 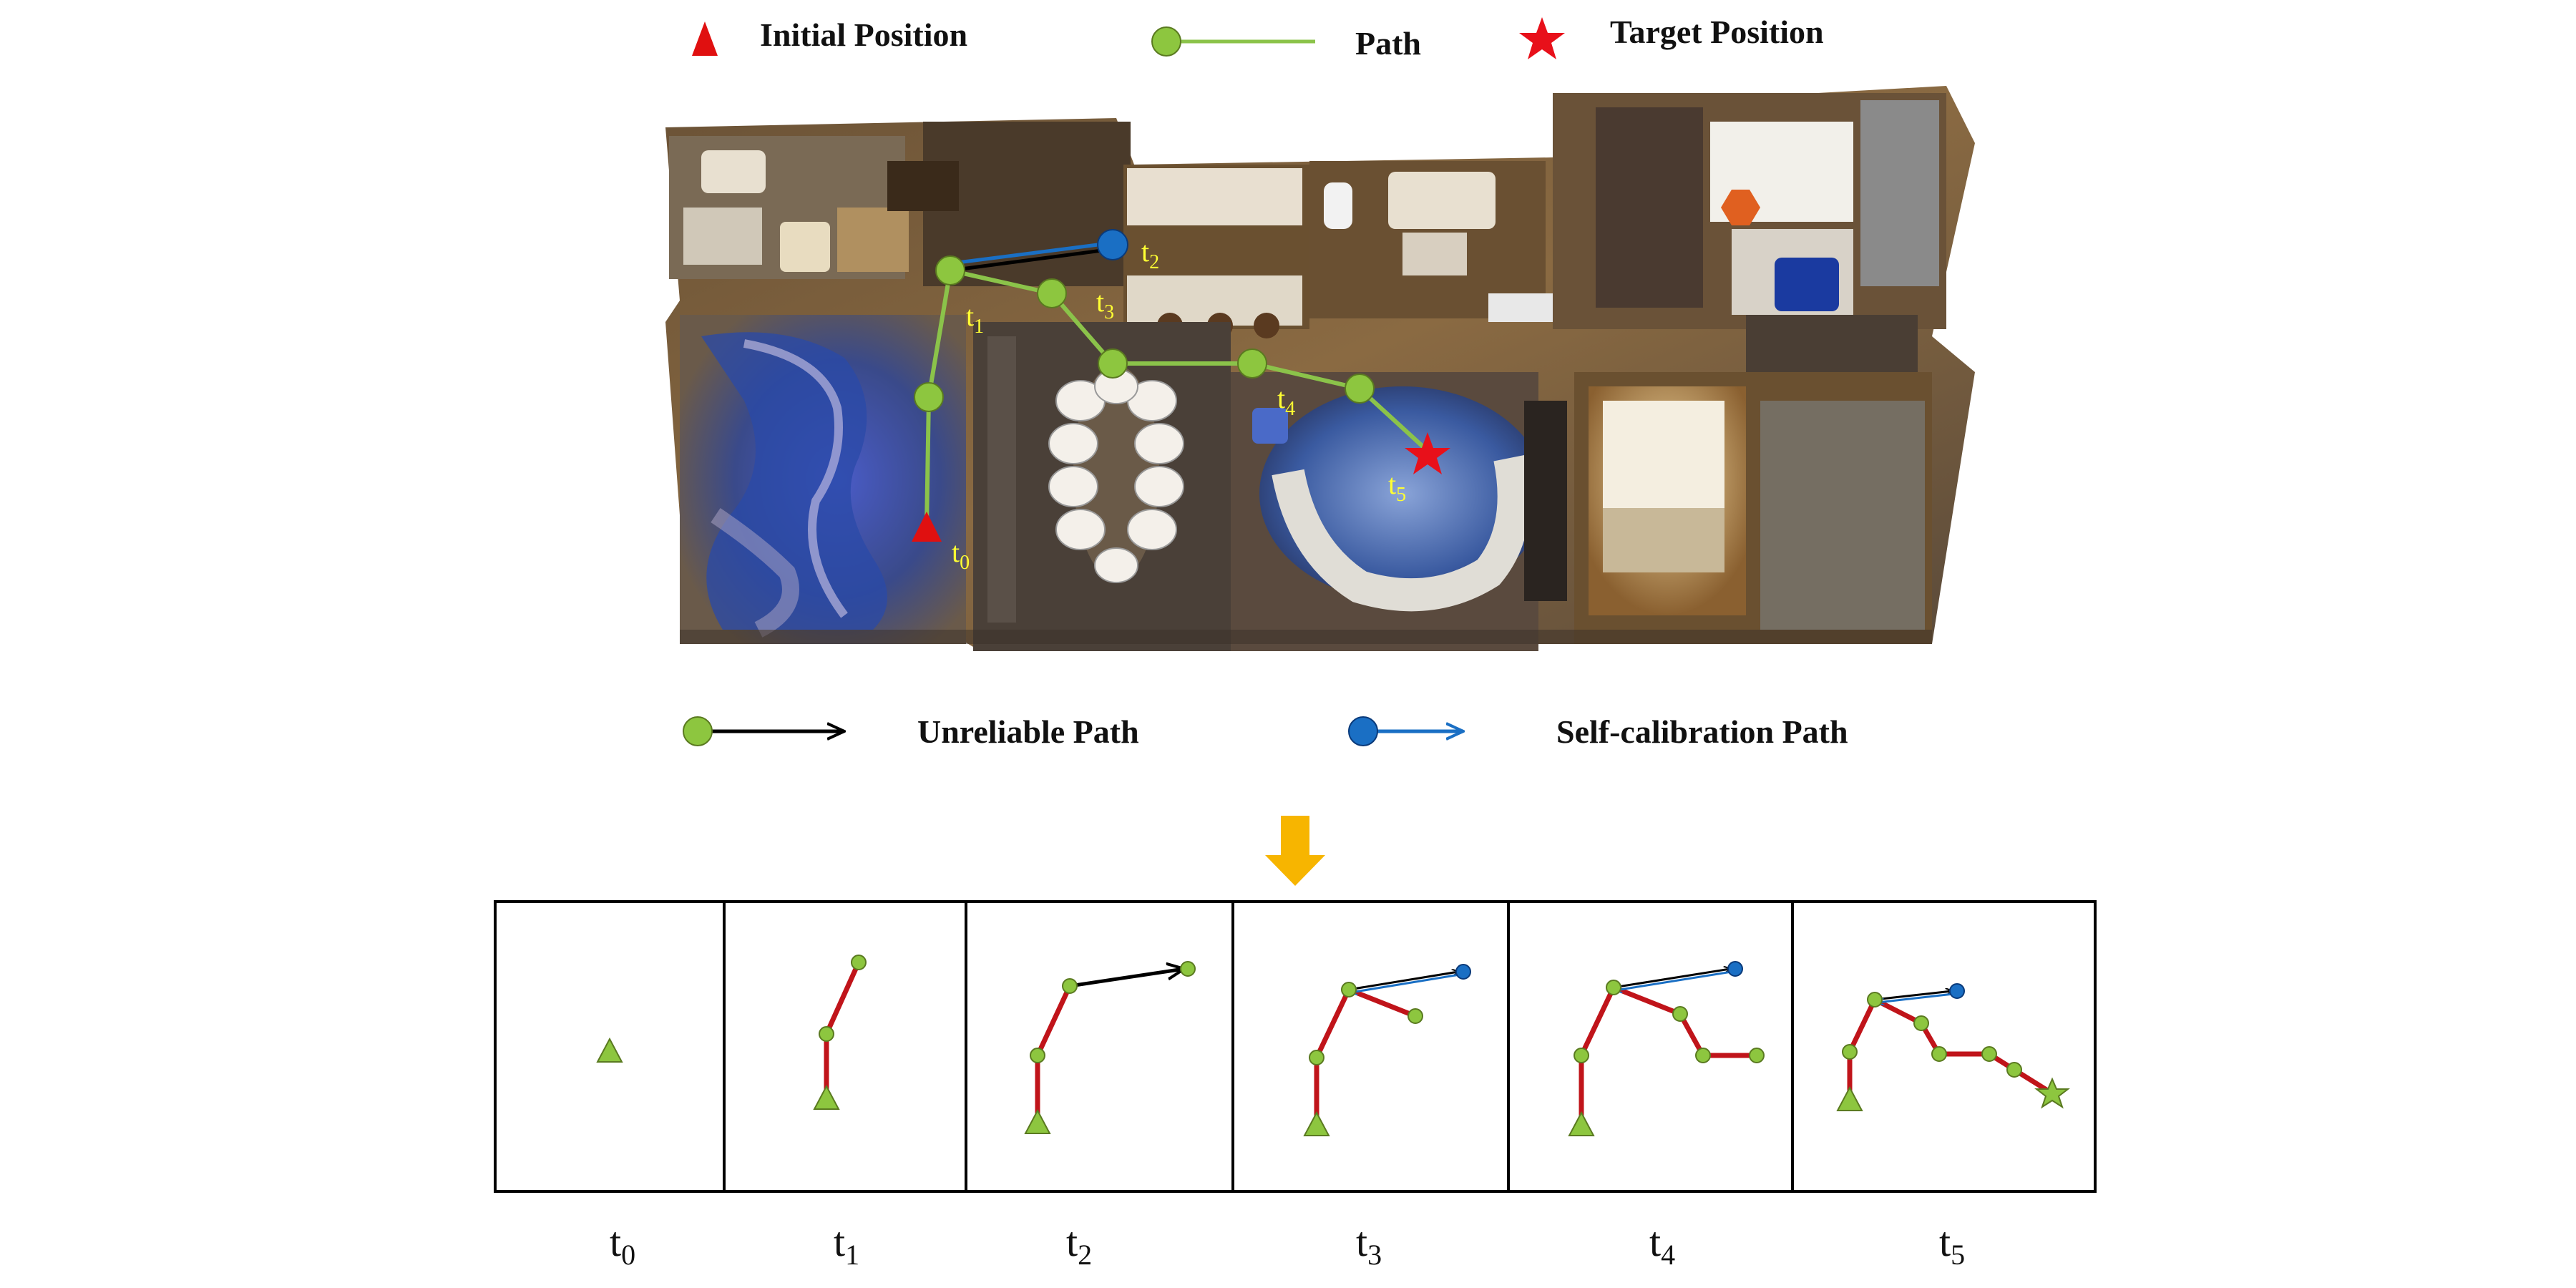 I want to click on map-self-calibration-segment, so click(x=1030, y=253).